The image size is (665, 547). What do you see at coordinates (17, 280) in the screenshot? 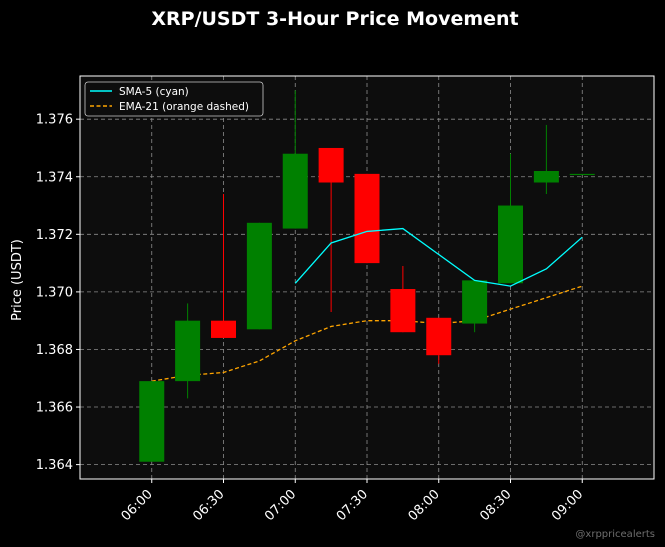
I see `y-axis-label: Price (USDT)` at bounding box center [17, 280].